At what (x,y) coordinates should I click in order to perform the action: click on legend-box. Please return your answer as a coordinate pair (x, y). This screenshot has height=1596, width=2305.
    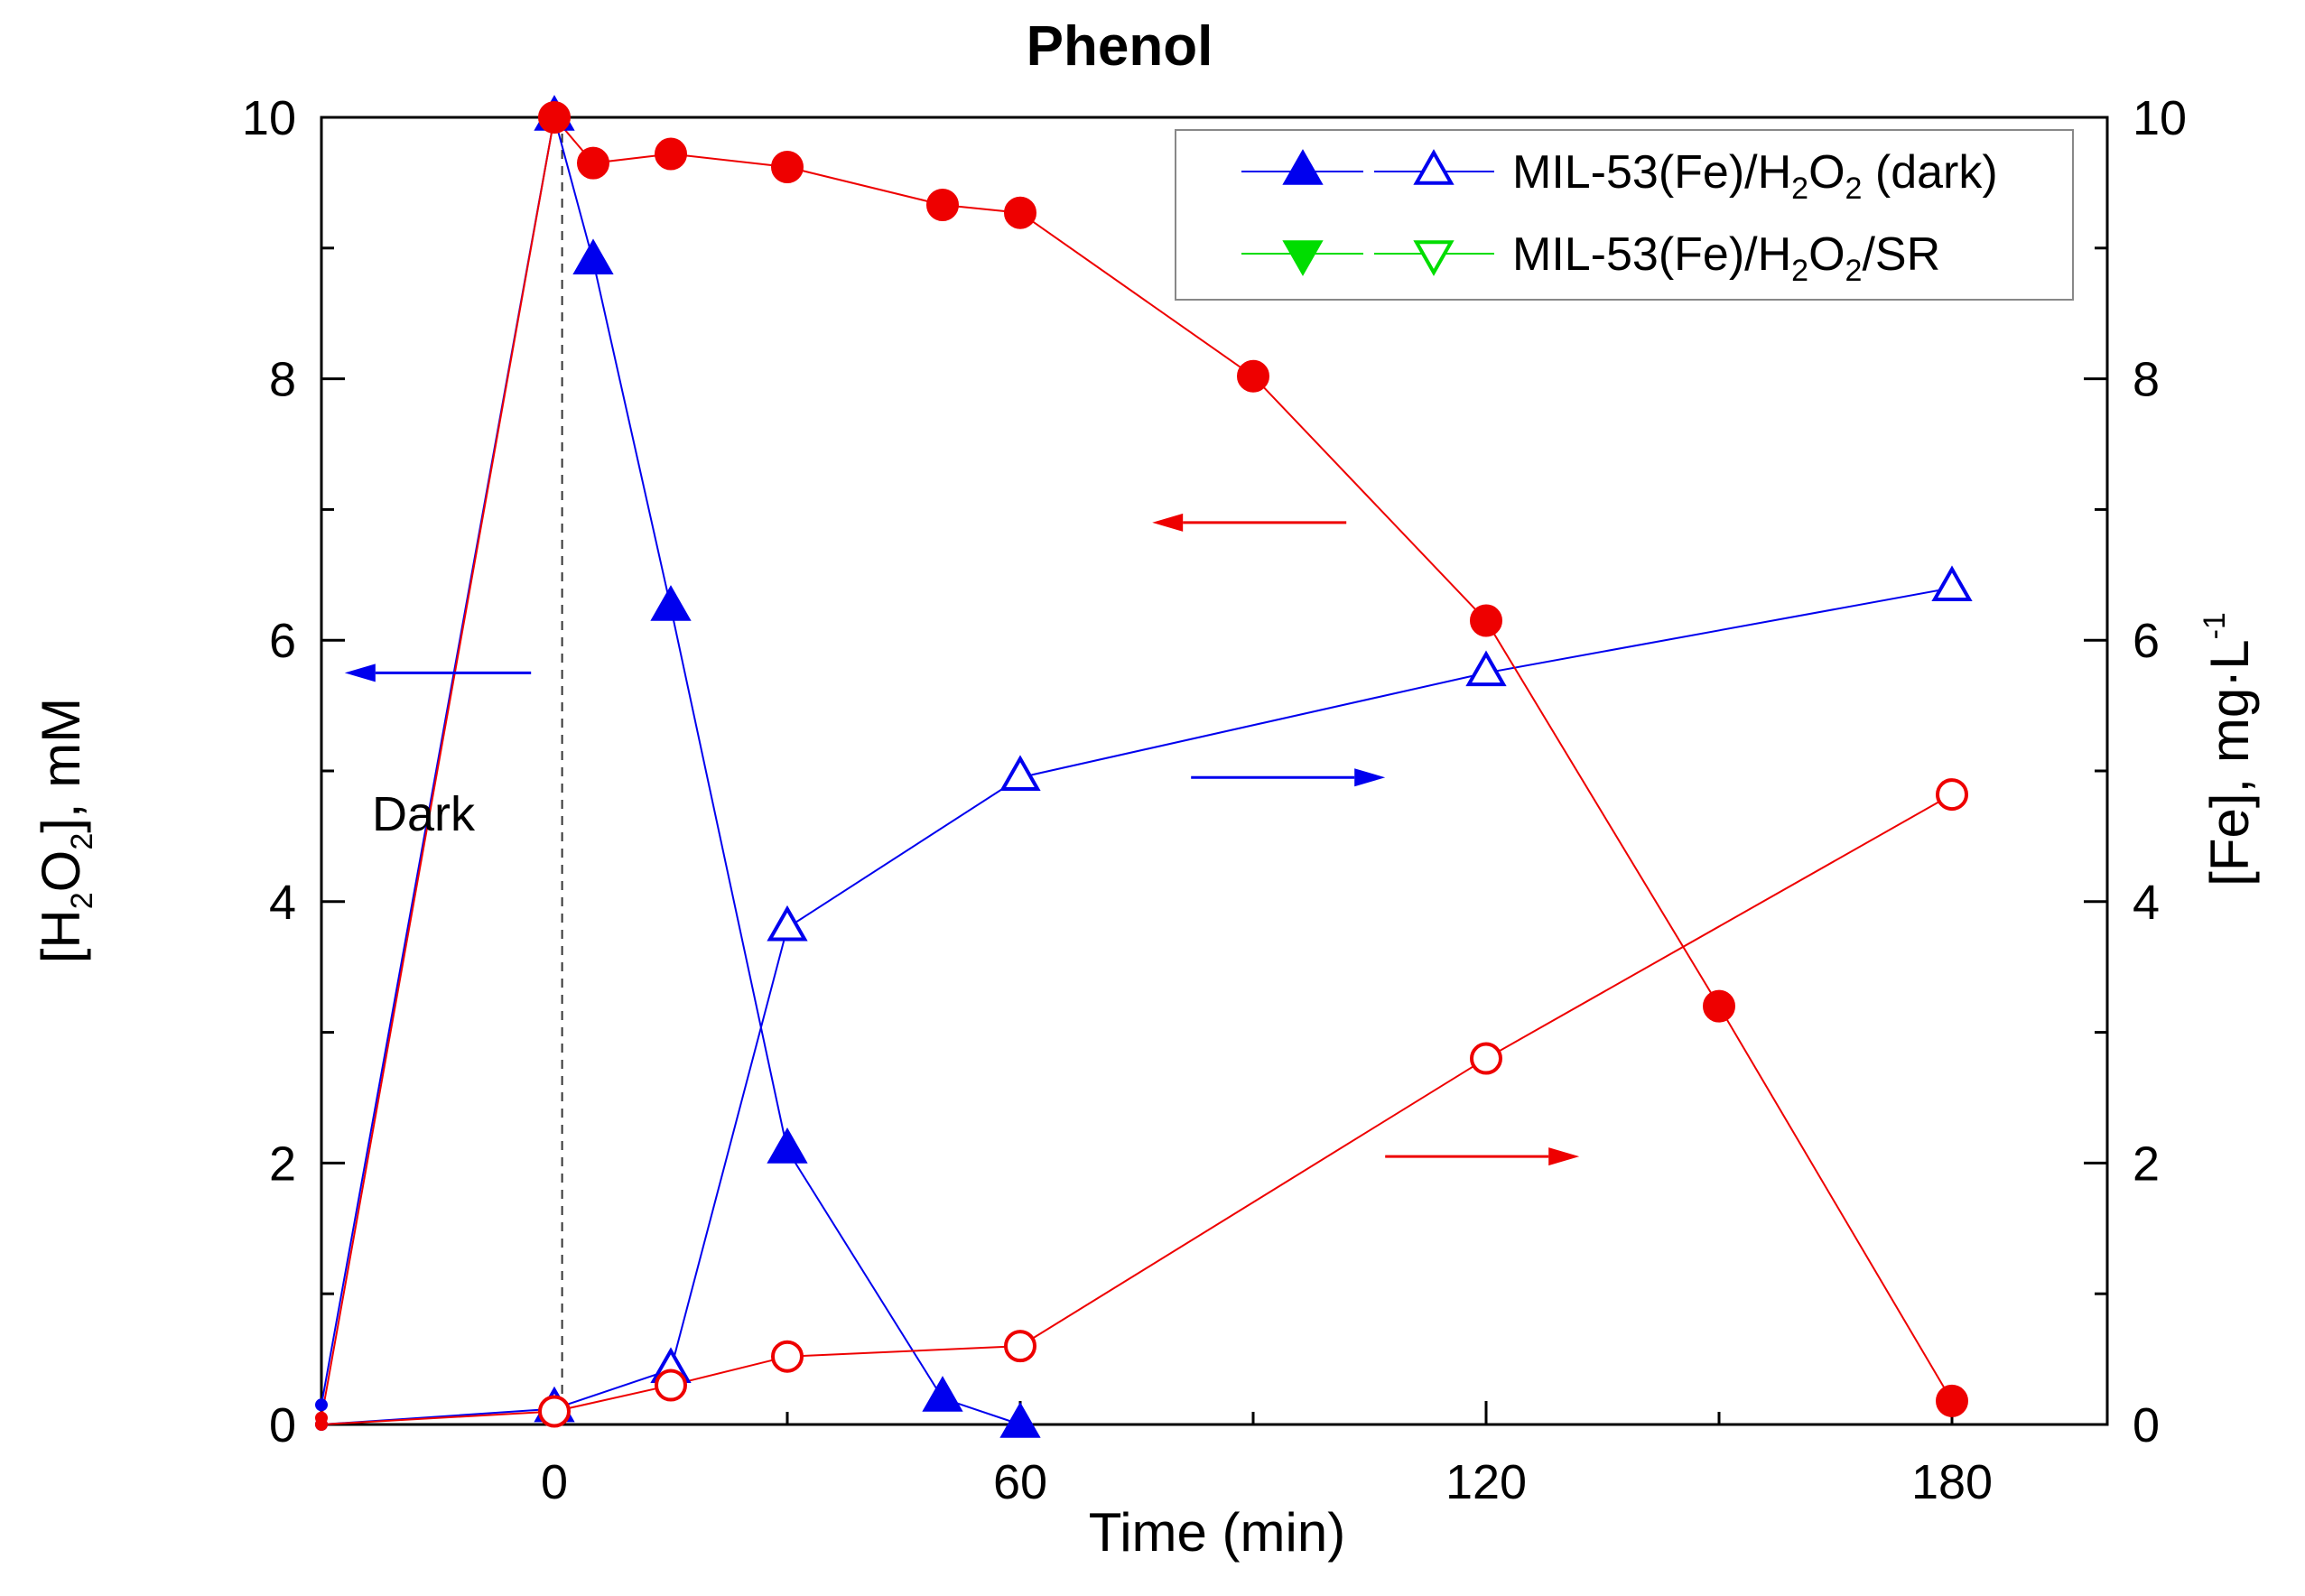
    Looking at the image, I should click on (1624, 215).